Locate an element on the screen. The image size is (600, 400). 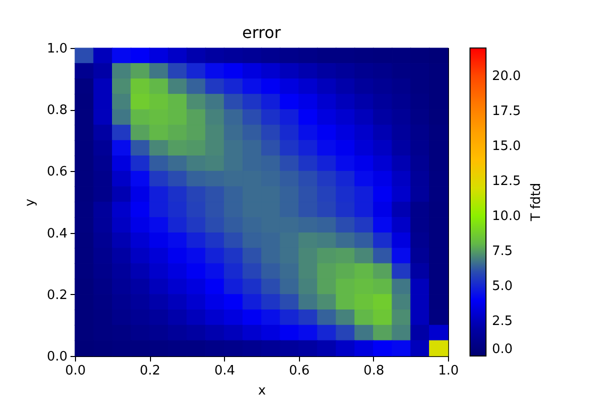
y-tick-label: 0.6 is located at coordinates (57, 172).